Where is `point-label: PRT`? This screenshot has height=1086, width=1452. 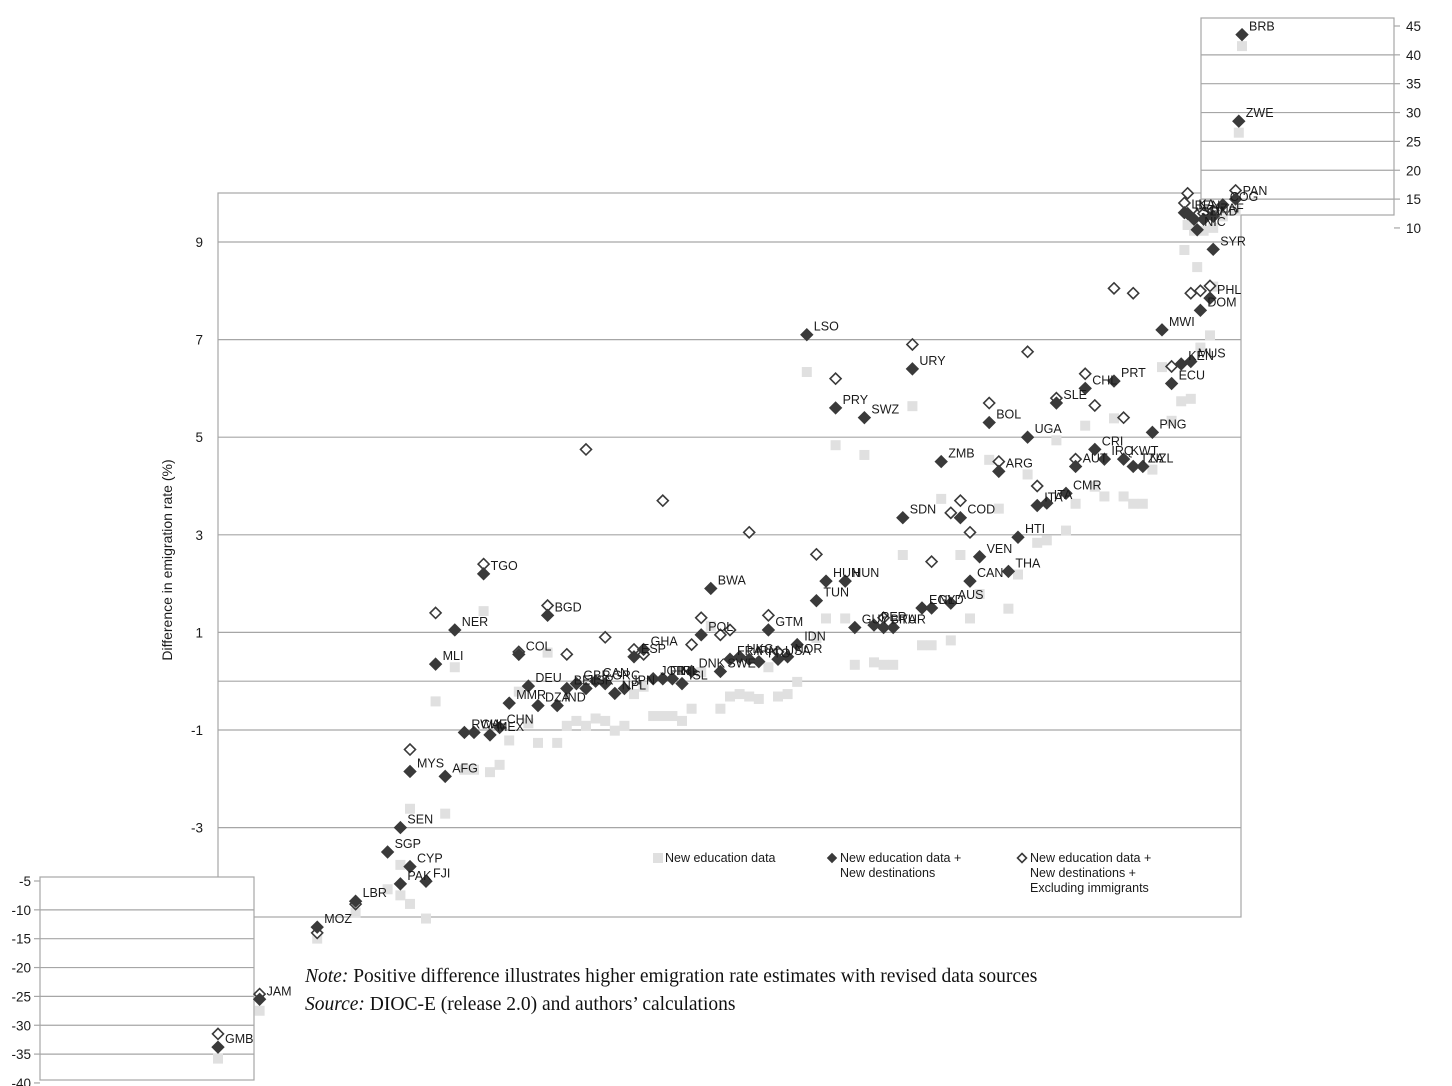
point-label: PRT is located at coordinates (1133, 373).